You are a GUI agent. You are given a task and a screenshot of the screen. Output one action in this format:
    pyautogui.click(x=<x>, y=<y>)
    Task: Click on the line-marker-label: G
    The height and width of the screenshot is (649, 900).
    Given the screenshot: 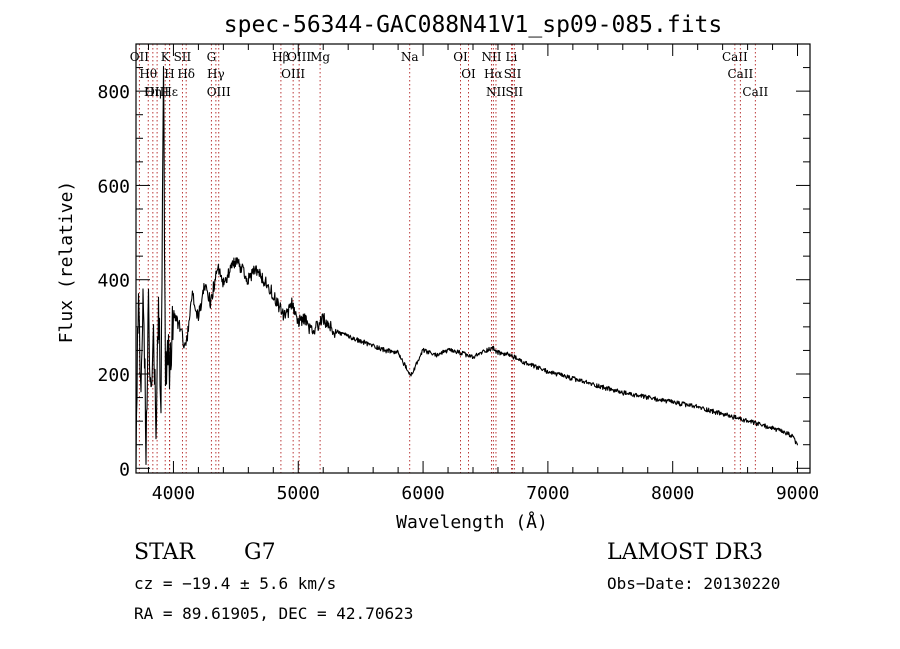 What is the action you would take?
    pyautogui.click(x=212, y=57)
    